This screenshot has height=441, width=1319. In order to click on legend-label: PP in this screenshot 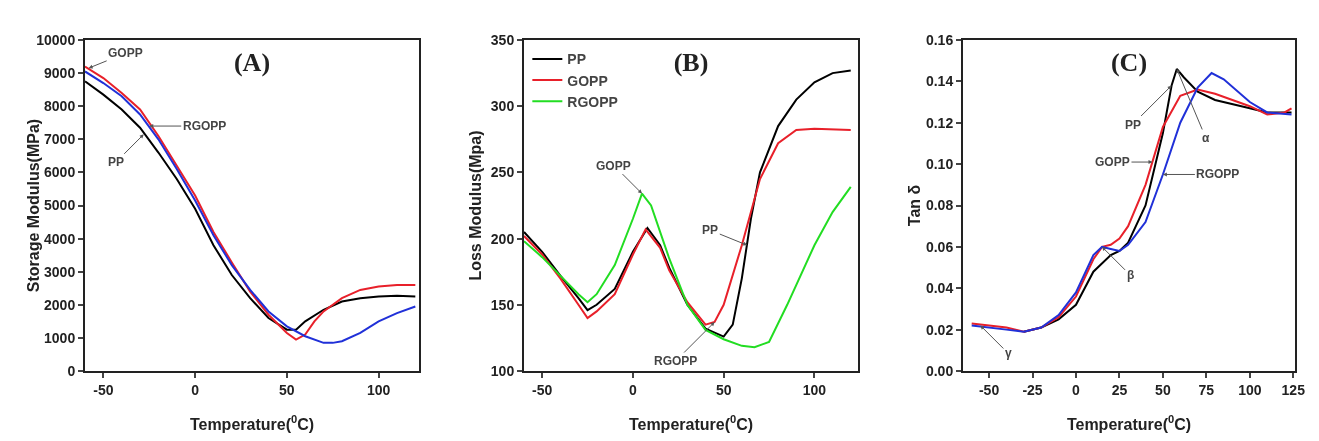, I will do `click(577, 59)`.